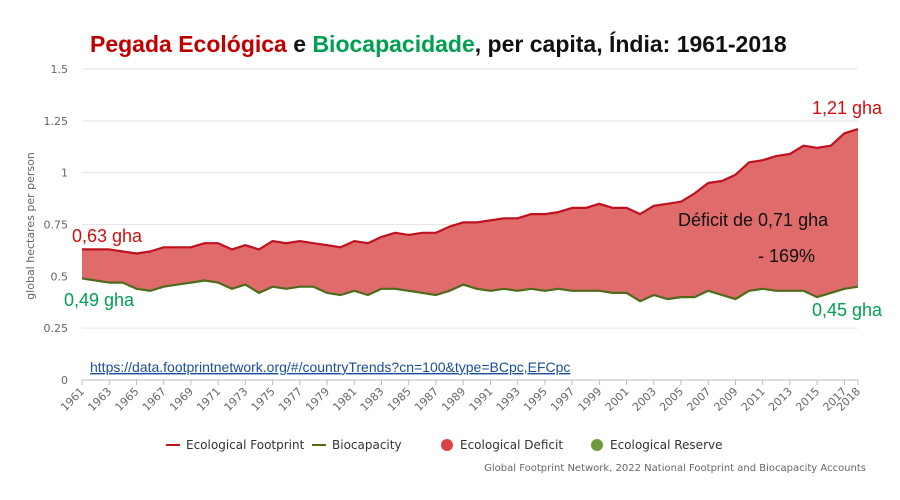 This screenshot has width=900, height=500. Describe the element at coordinates (753, 220) in the screenshot. I see `annotation-deficit: Déficit de 0,71 gha` at that location.